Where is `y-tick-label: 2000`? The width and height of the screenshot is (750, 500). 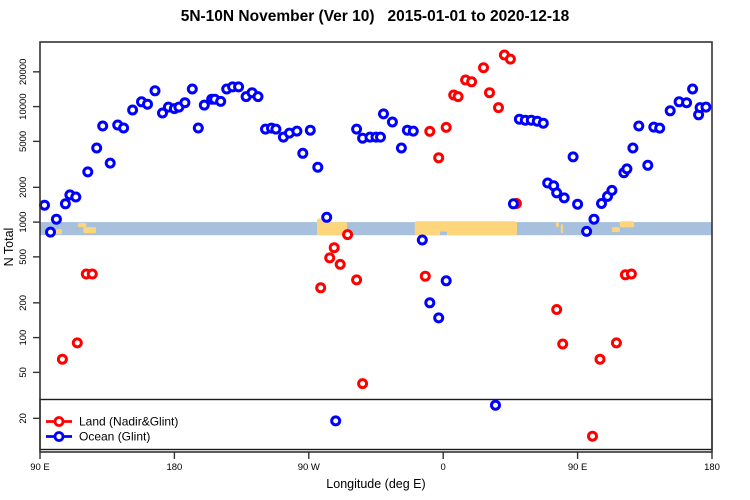
y-tick-label: 2000 is located at coordinates (23, 187).